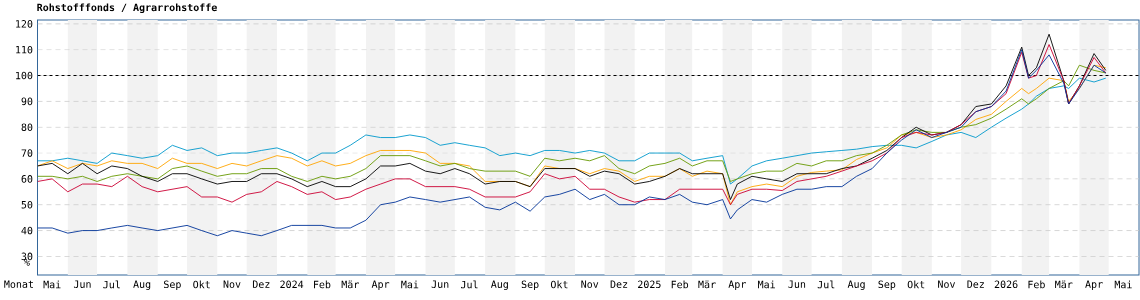 The height and width of the screenshot is (300, 1140). What do you see at coordinates (649, 284) in the screenshot?
I see `x-tick-label: 2025` at bounding box center [649, 284].